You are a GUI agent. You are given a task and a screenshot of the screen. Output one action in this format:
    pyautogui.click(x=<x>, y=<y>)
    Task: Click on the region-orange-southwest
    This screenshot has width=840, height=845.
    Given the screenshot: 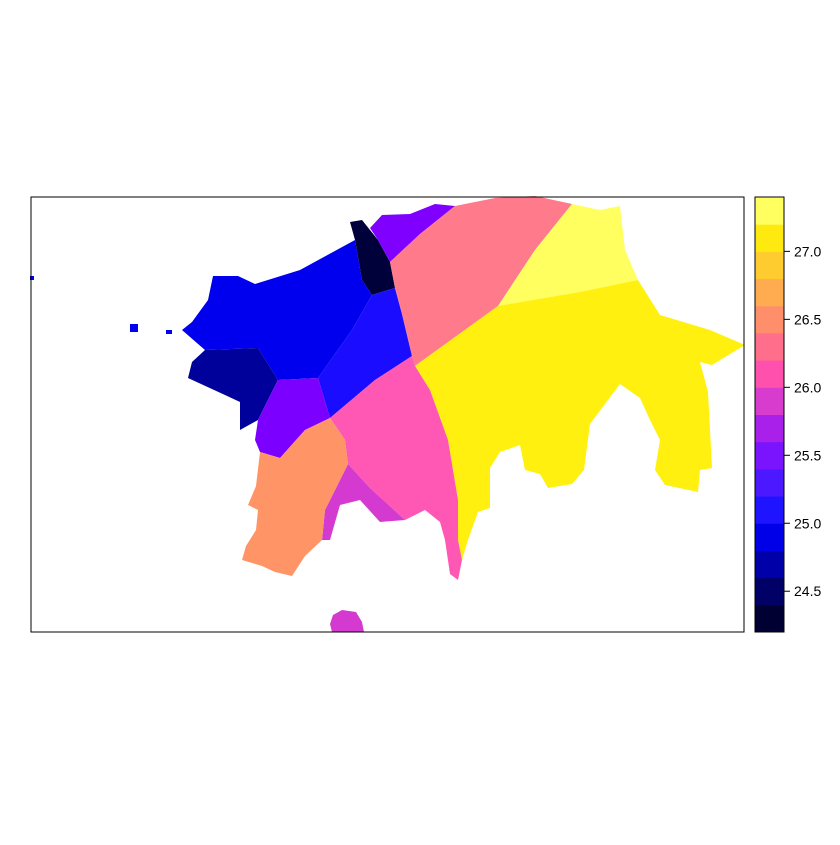 What is the action you would take?
    pyautogui.click(x=295, y=497)
    